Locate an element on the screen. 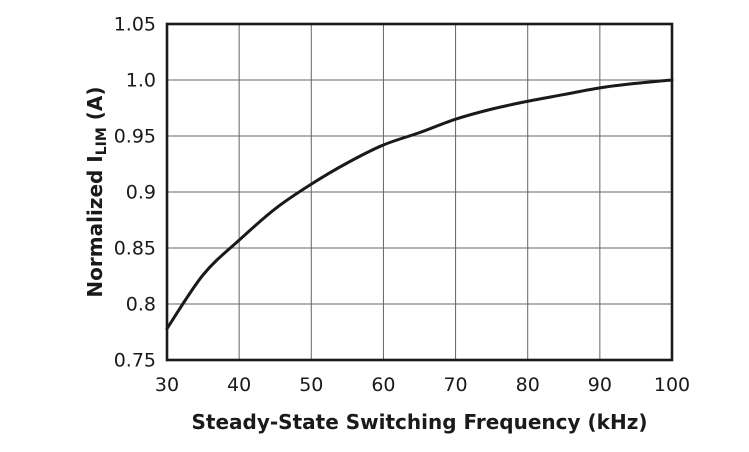 The height and width of the screenshot is (452, 749). x-tick-label: 40 is located at coordinates (239, 385).